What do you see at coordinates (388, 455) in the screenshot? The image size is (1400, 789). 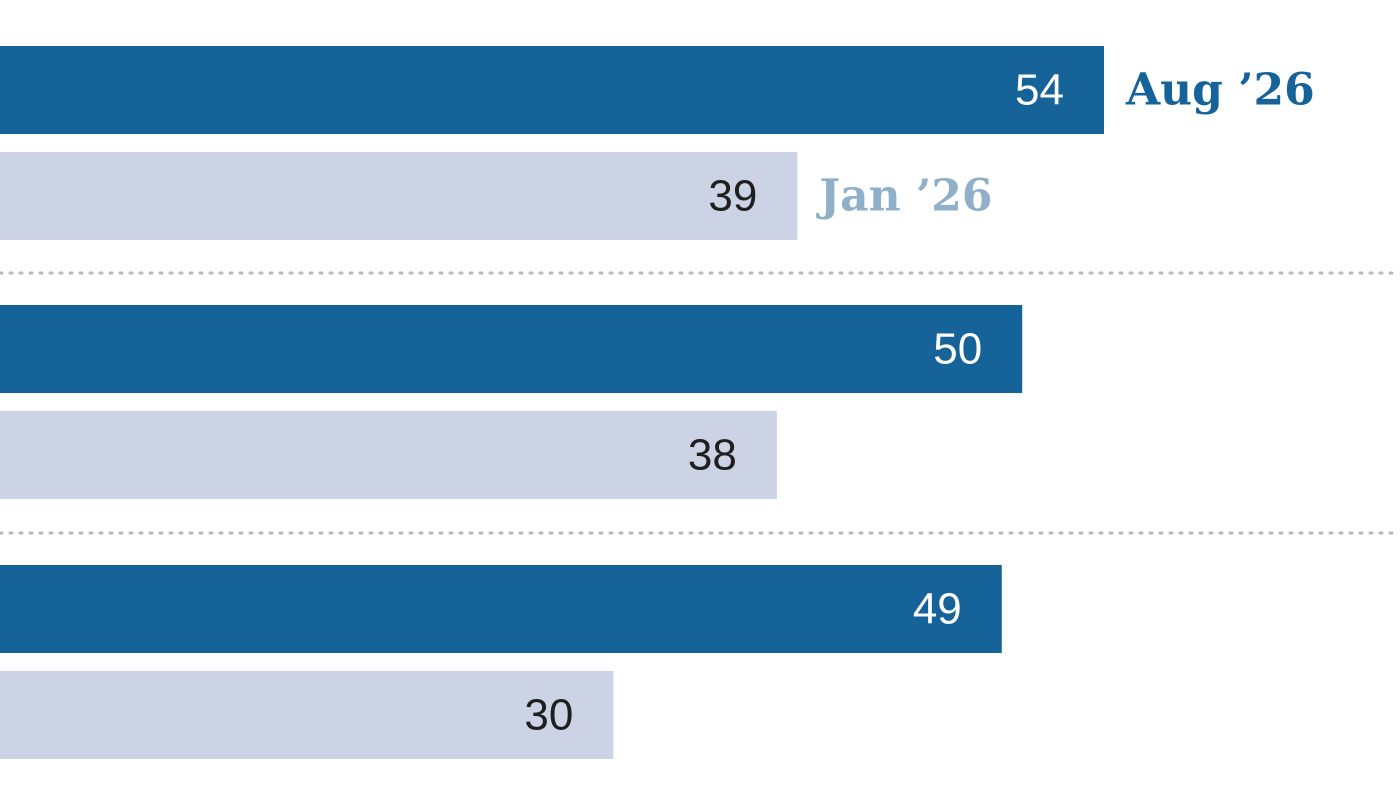 I see `bar-group2-series2` at bounding box center [388, 455].